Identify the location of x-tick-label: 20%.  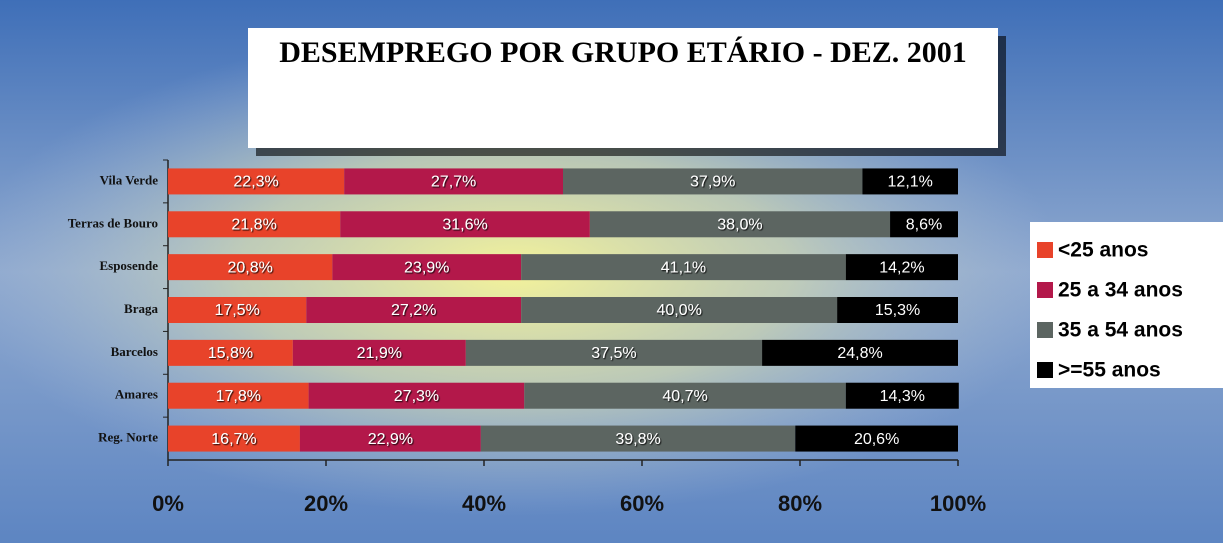
(326, 503).